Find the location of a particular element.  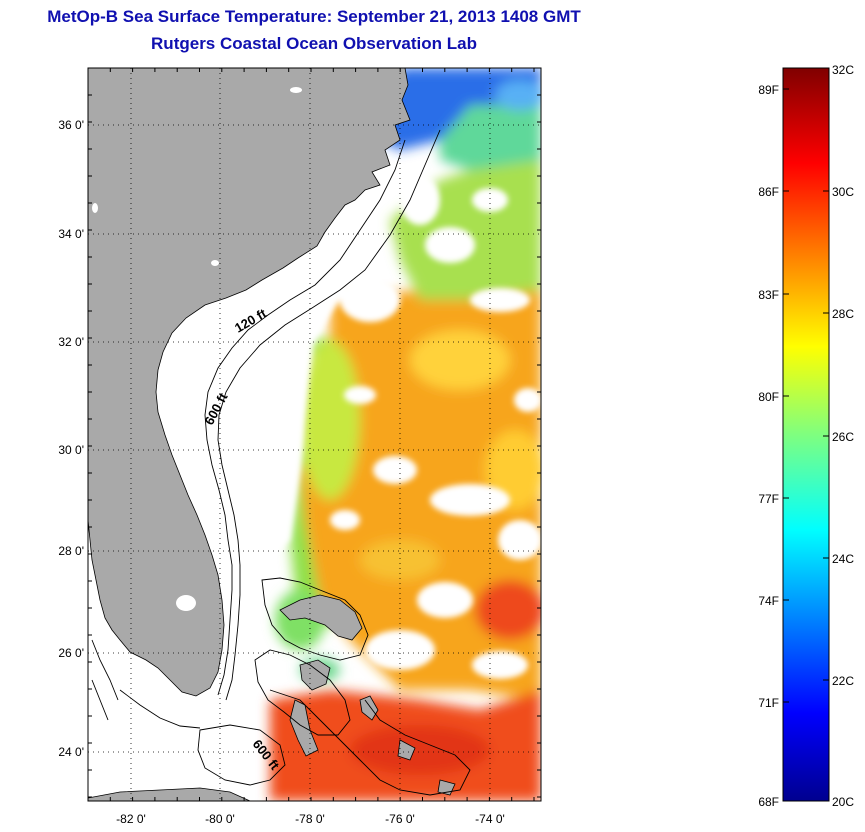

colorbar-f-label: 86F is located at coordinates (768, 192).